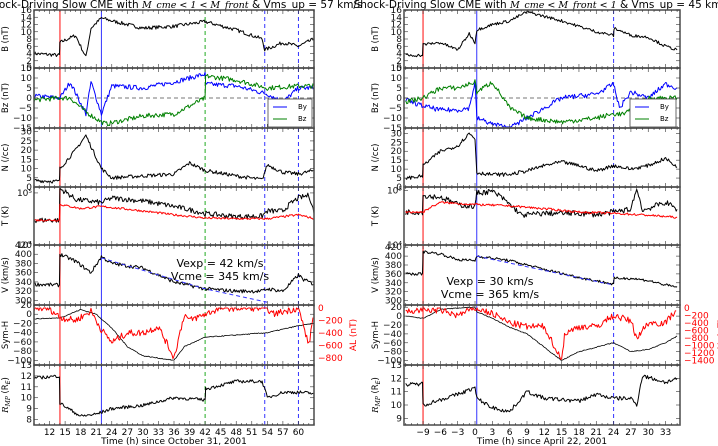 This screenshot has height=446, width=718. Describe the element at coordinates (158, 433) in the screenshot. I see `x-tick-label: 33` at that location.